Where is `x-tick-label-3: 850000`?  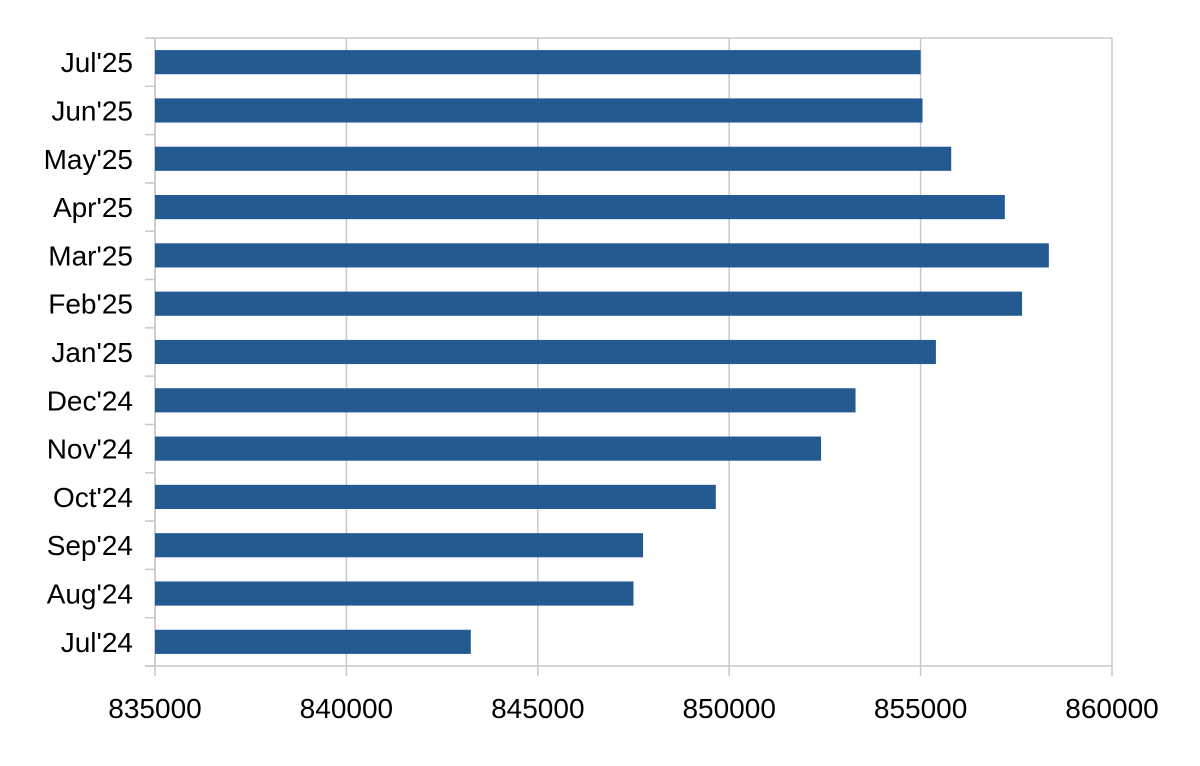
x-tick-label-3: 850000 is located at coordinates (728, 708).